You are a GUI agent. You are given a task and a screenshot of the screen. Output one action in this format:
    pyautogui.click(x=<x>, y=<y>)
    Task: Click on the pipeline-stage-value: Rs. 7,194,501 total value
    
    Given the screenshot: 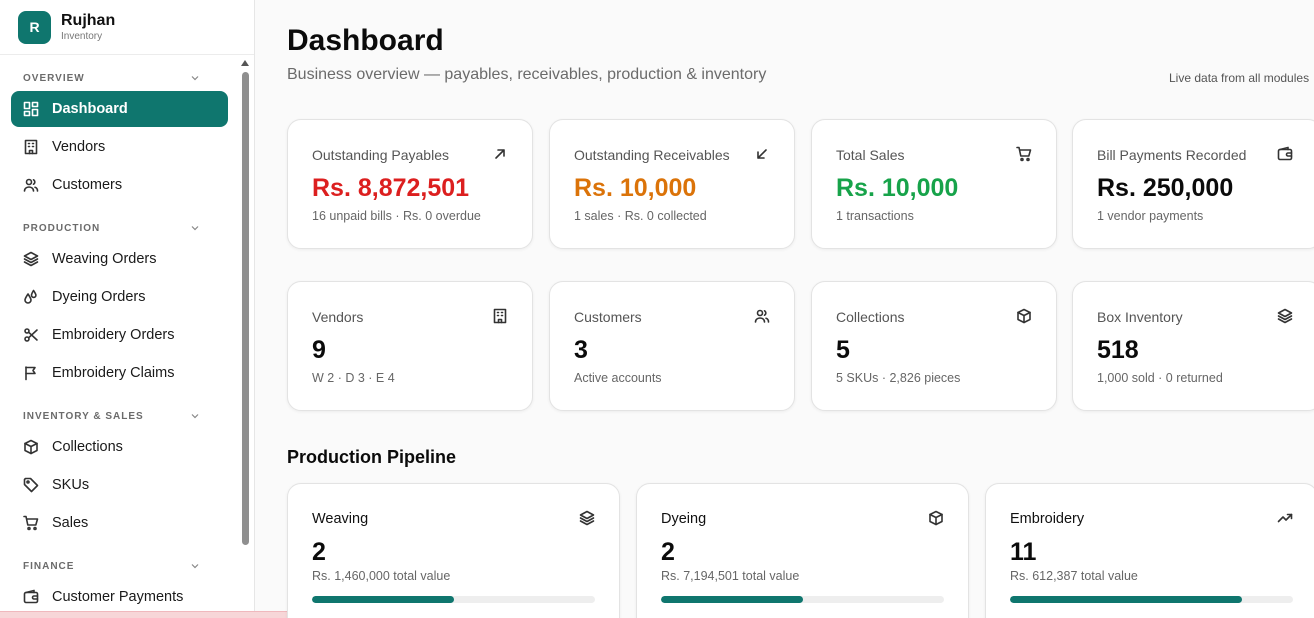 What is the action you would take?
    pyautogui.click(x=730, y=576)
    